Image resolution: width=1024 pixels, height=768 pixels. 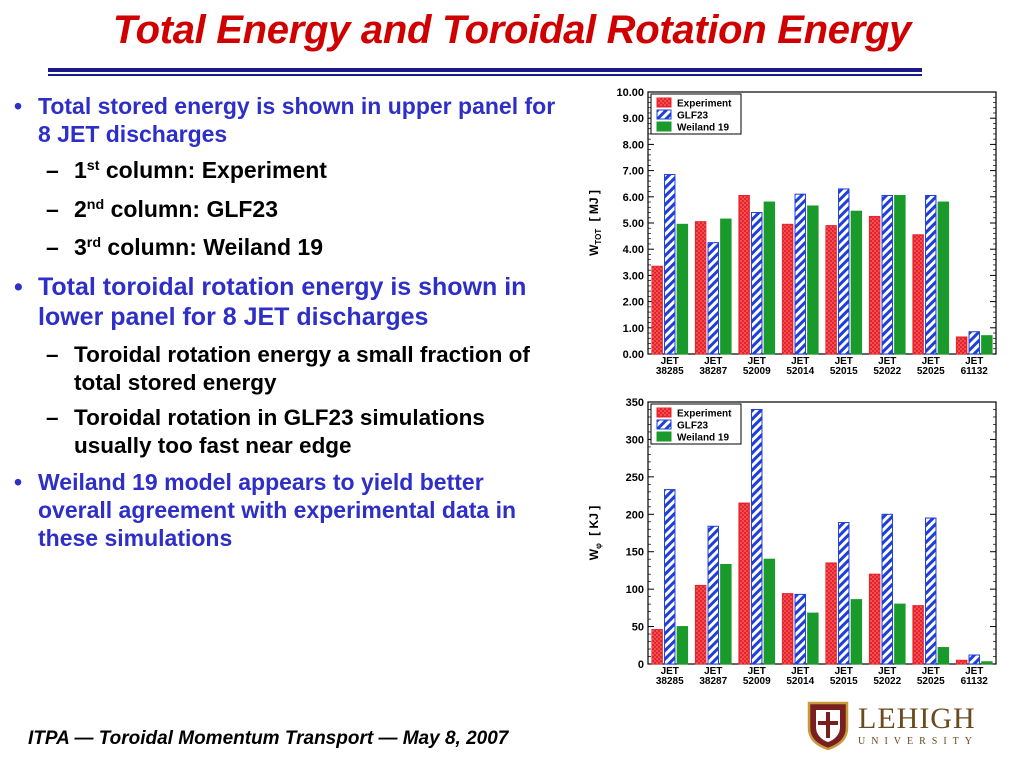 What do you see at coordinates (635, 403) in the screenshot?
I see `y-tick-label: 350` at bounding box center [635, 403].